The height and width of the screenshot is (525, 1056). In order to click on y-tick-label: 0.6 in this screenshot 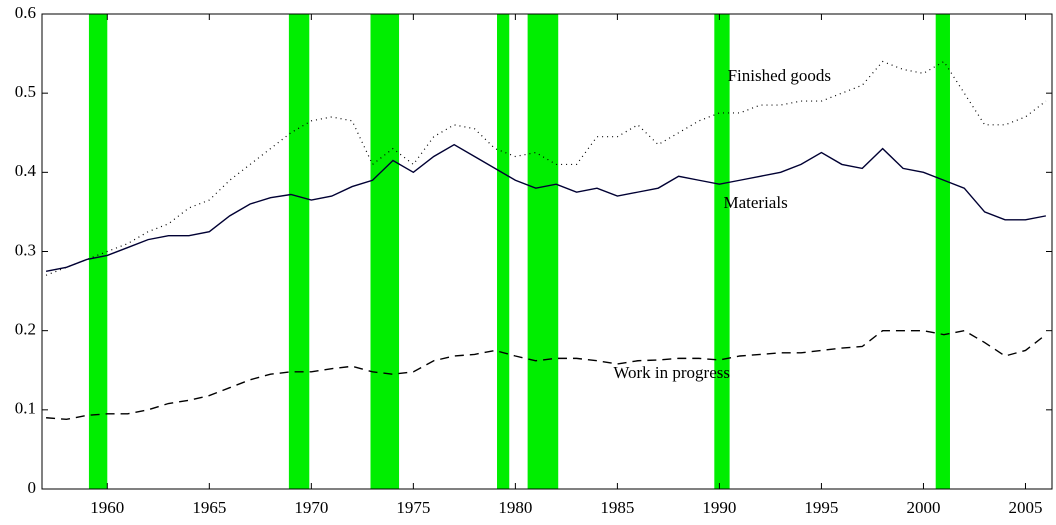, I will do `click(25, 12)`.